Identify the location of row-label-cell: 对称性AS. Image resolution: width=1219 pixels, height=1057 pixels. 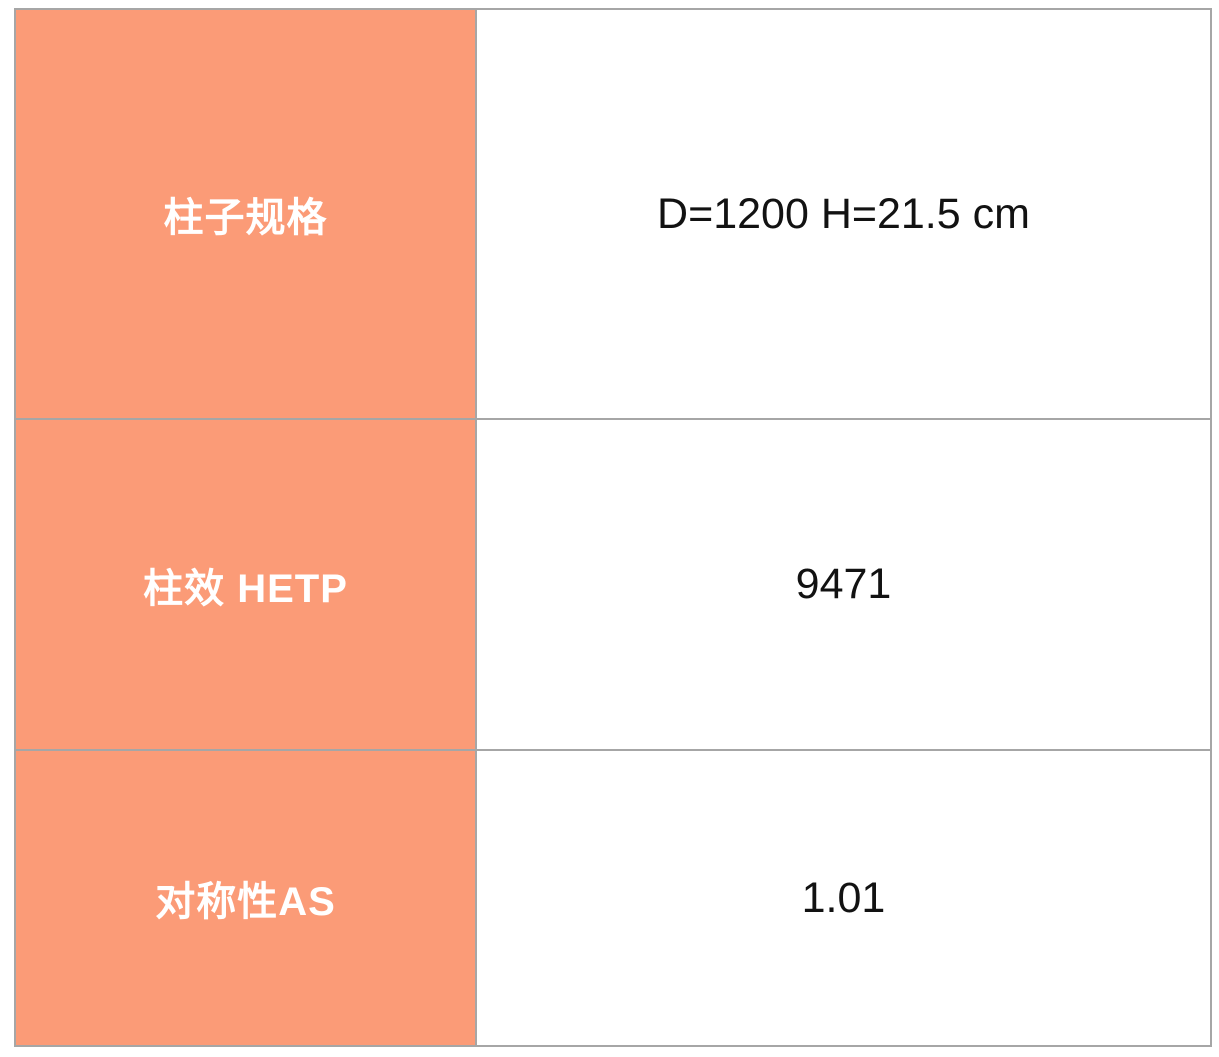
(245, 898).